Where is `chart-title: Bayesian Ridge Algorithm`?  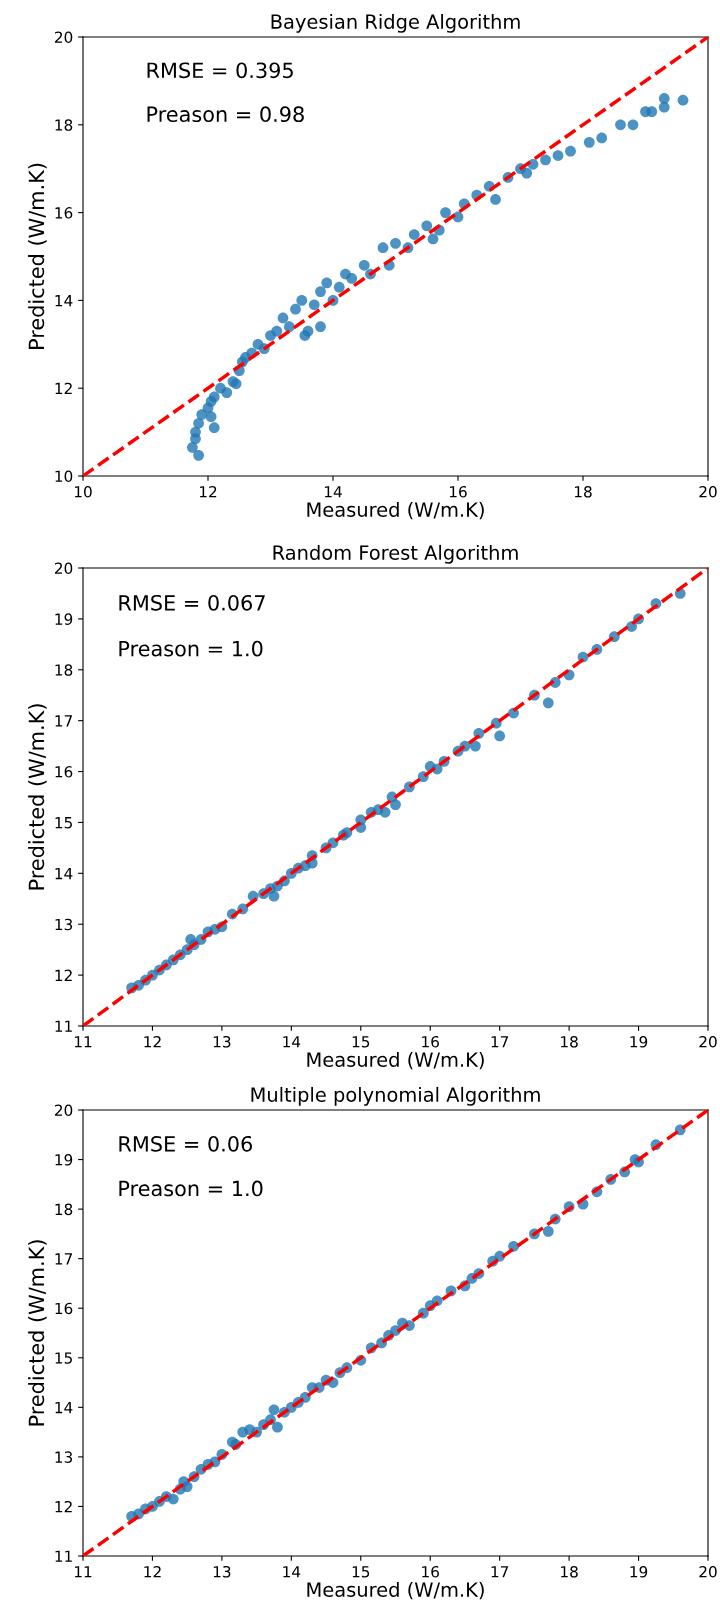 chart-title: Bayesian Ridge Algorithm is located at coordinates (395, 23).